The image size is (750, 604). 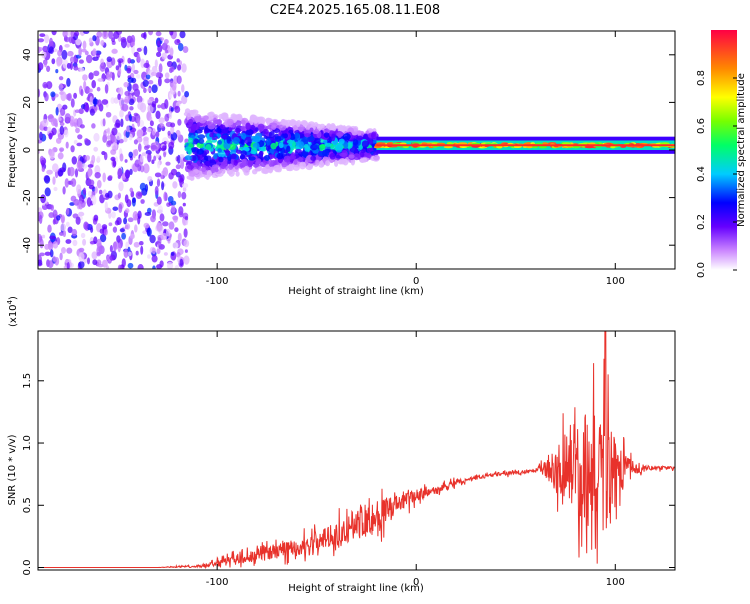 What do you see at coordinates (355, 10) in the screenshot?
I see `figure-title: C2E4.2025.165.08.11.E08` at bounding box center [355, 10].